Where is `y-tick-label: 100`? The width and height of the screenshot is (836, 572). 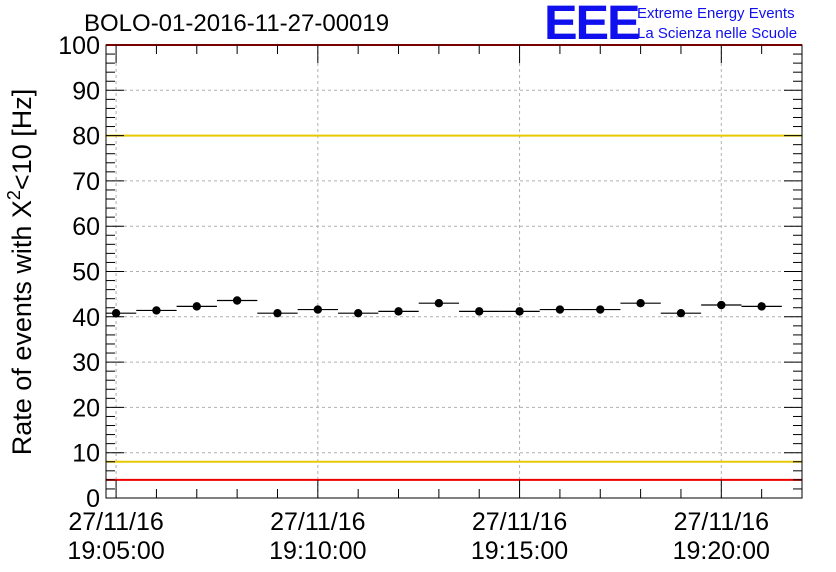
y-tick-label: 100 is located at coordinates (79, 46).